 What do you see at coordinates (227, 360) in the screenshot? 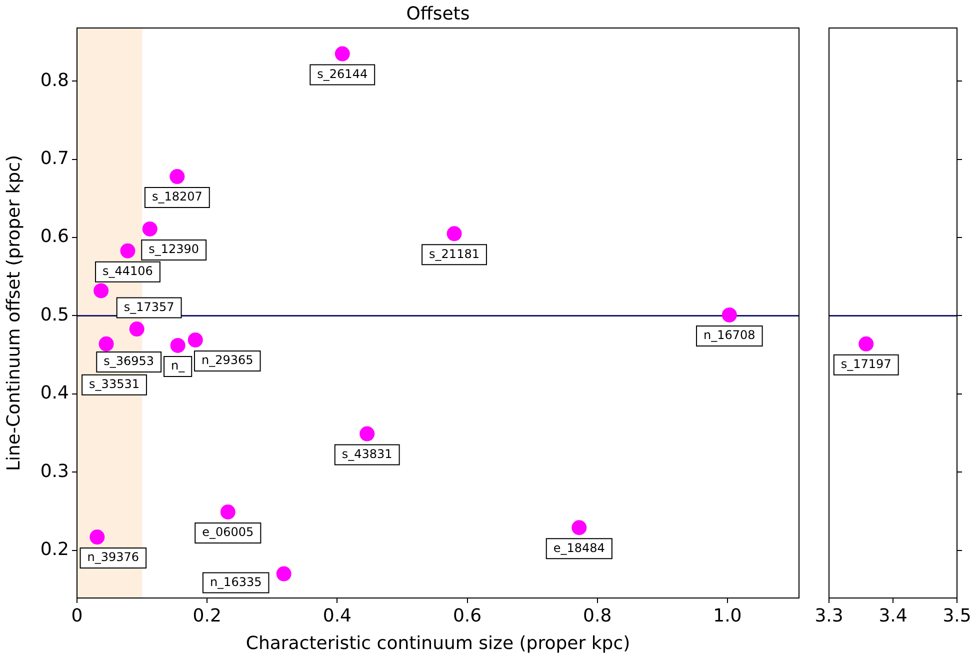
I see `annotation: n_29365` at bounding box center [227, 360].